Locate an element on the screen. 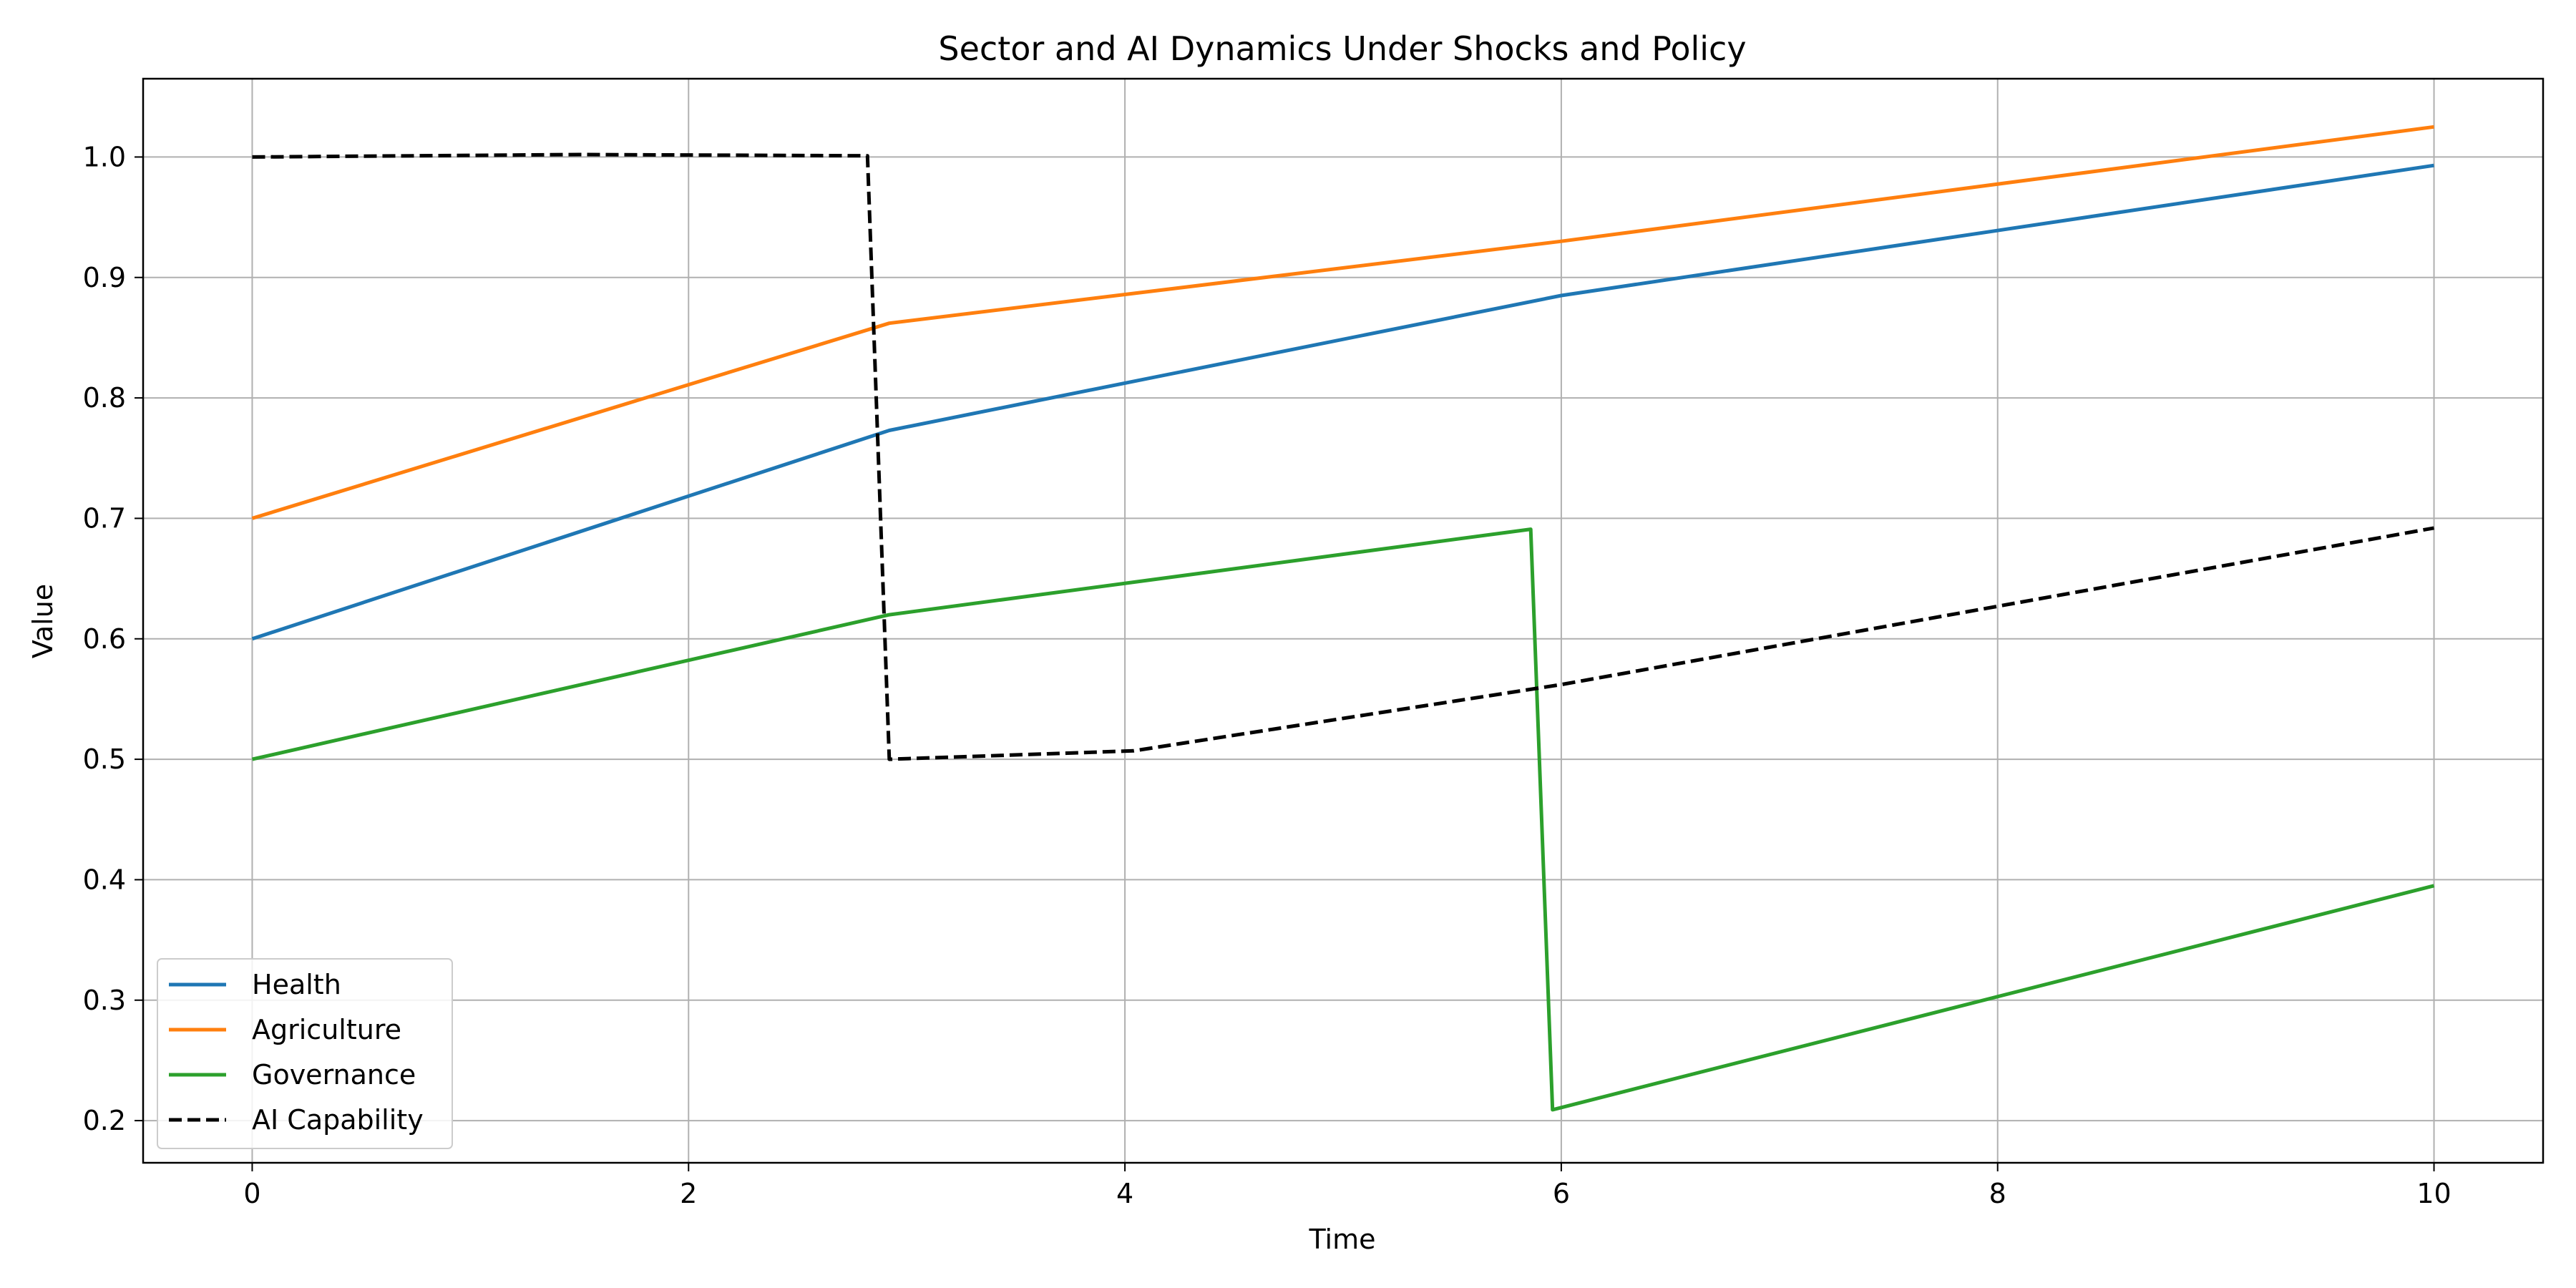  legend-label: AI Capability is located at coordinates (338, 1120).